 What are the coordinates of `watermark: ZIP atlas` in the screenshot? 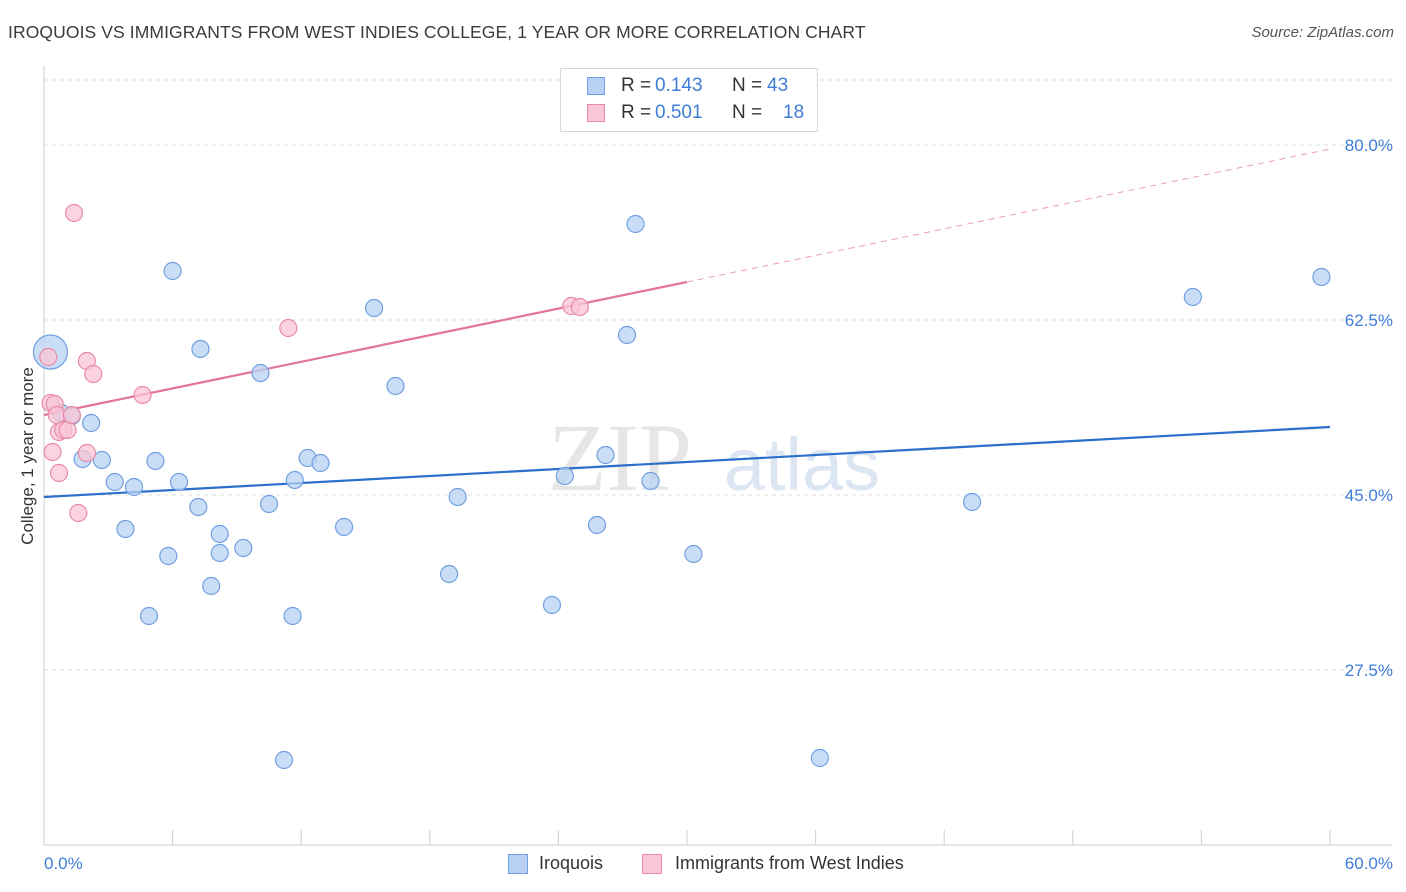 It's located at (714, 457).